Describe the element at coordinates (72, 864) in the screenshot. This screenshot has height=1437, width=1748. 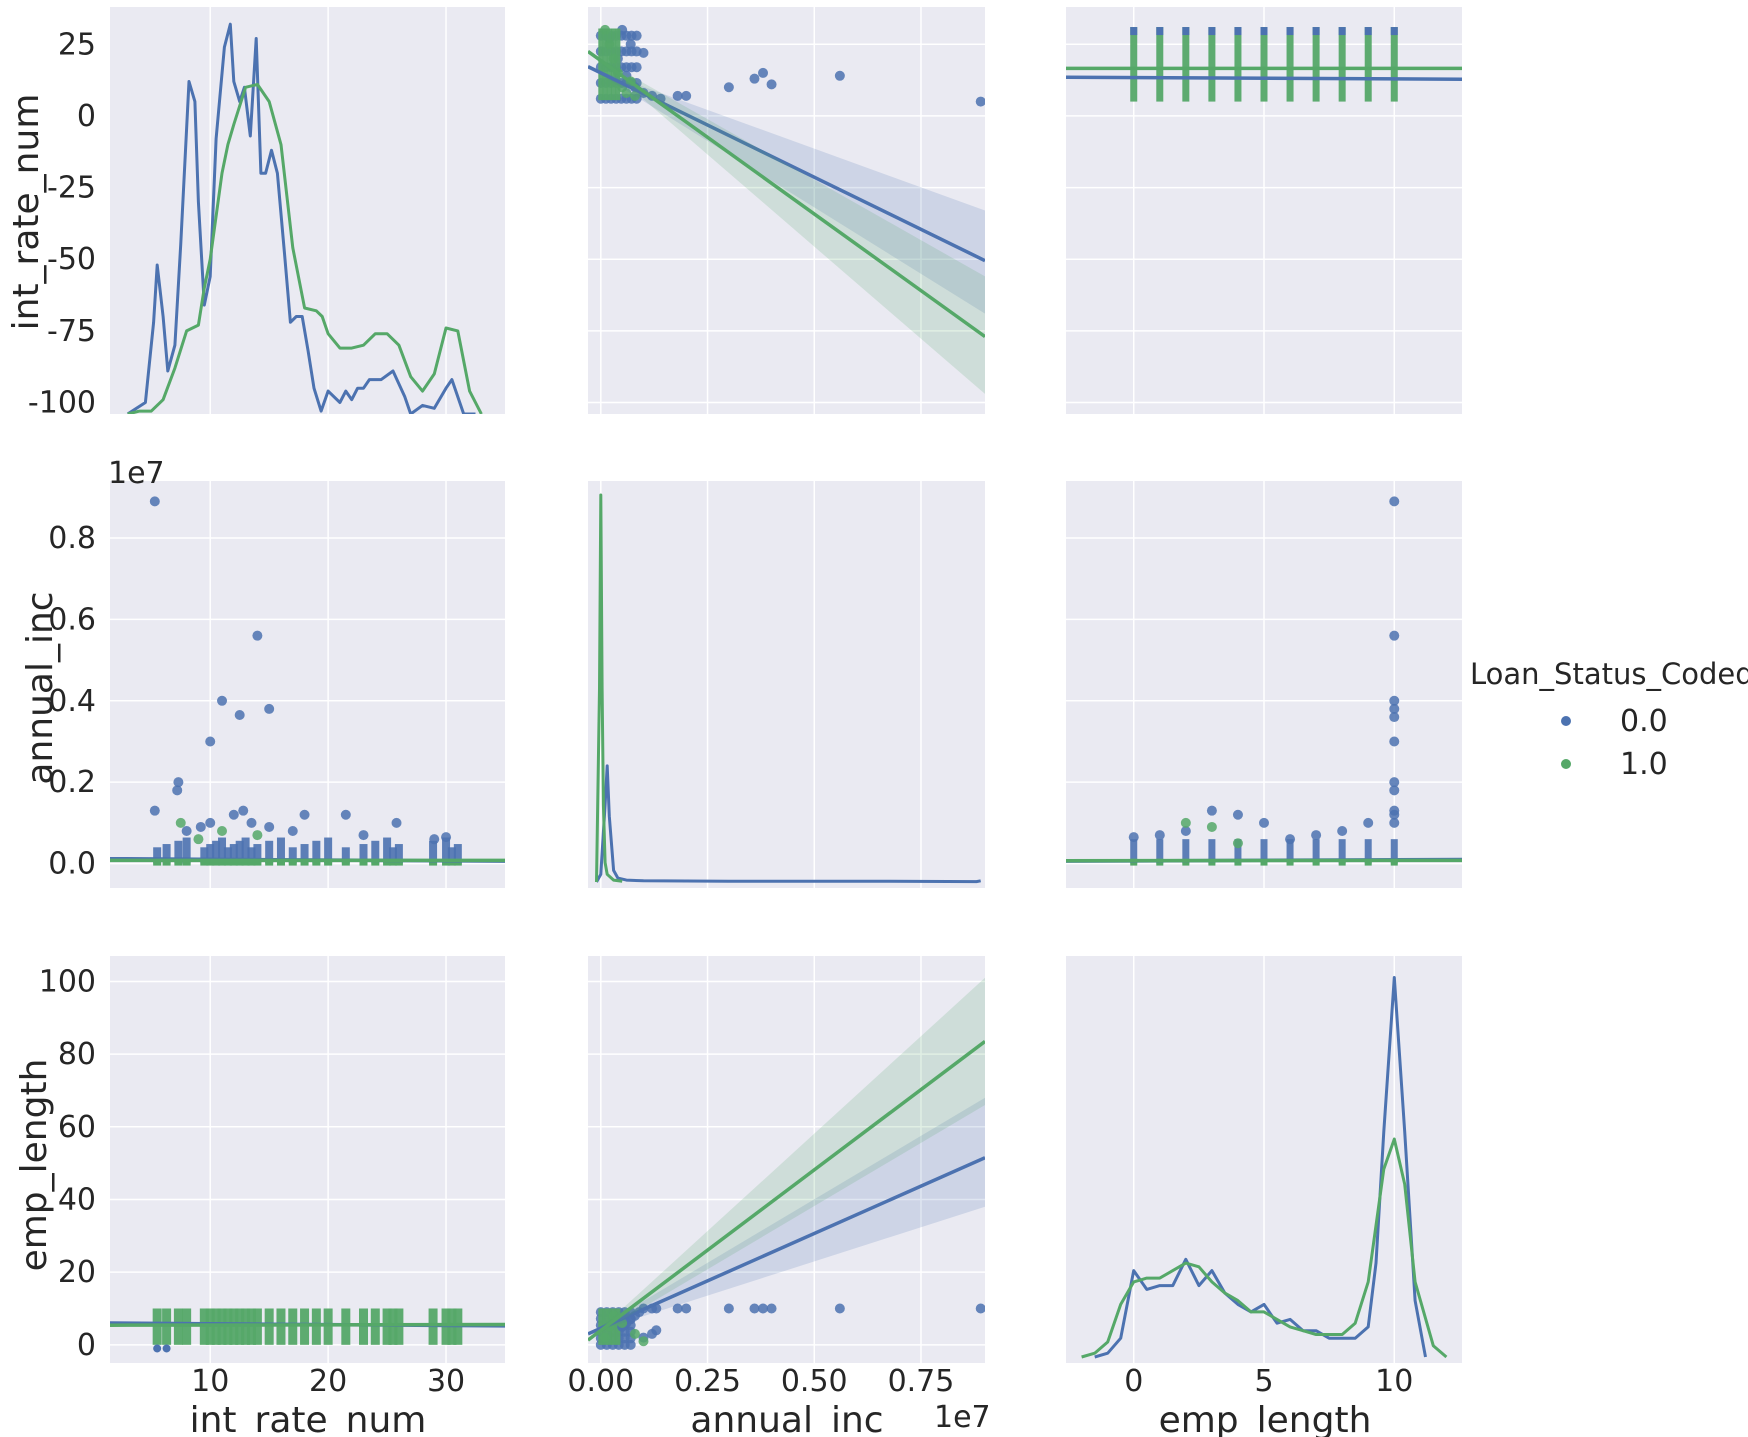
I see `y-tick-label: 0.0` at that location.